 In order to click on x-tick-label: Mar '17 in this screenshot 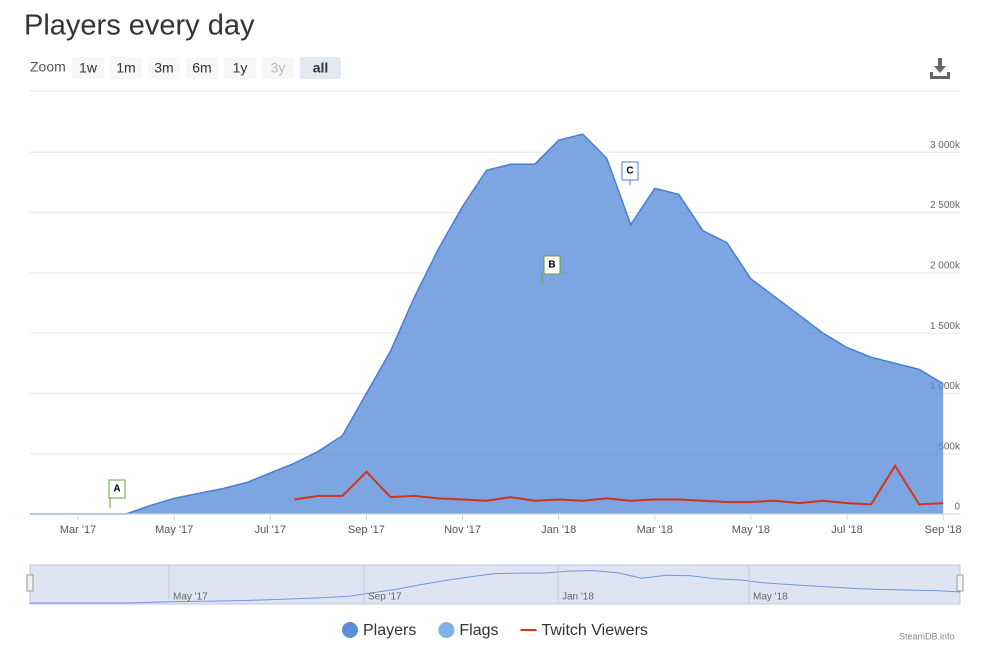, I will do `click(78, 530)`.